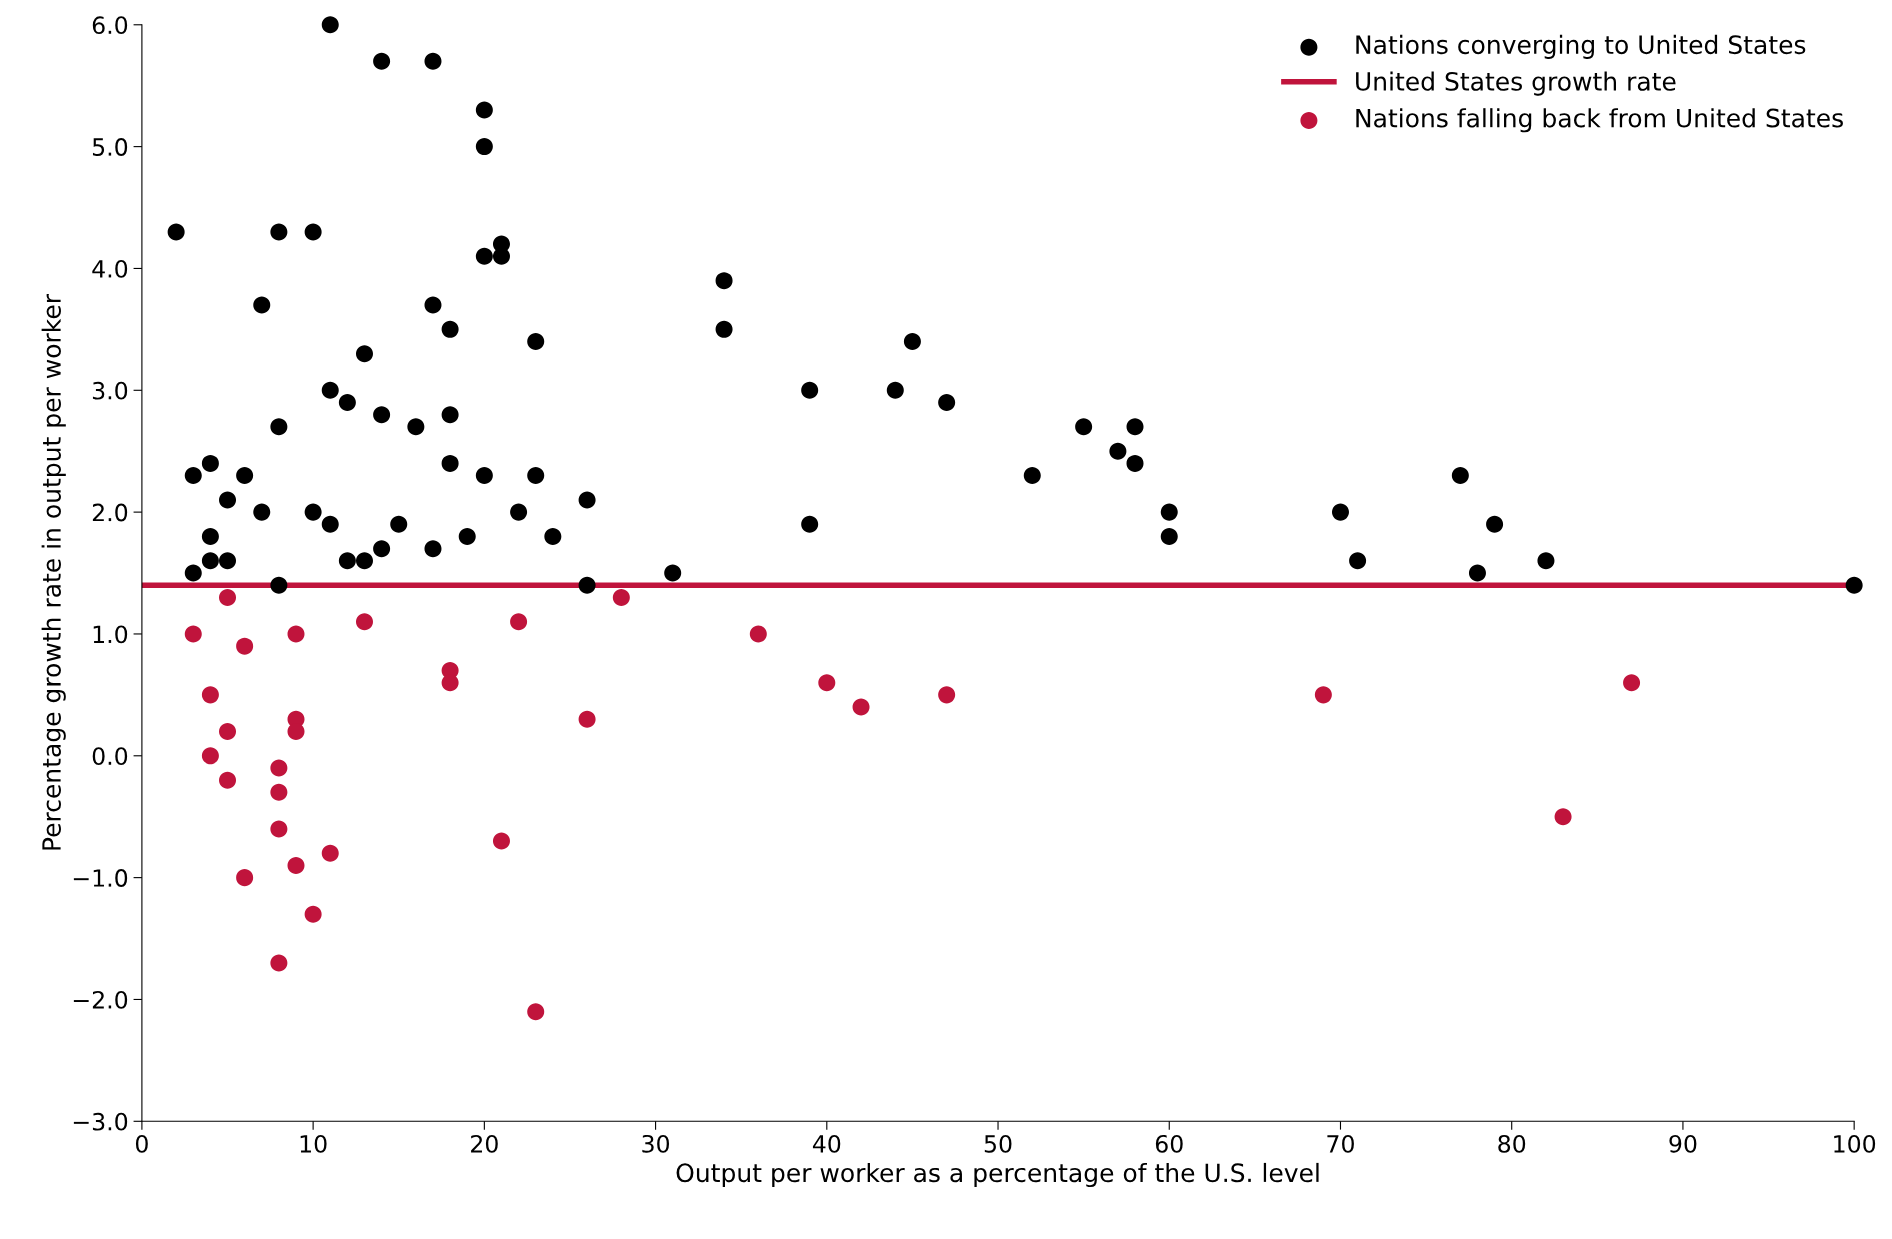 The height and width of the screenshot is (1239, 1892). Describe the element at coordinates (484, 1143) in the screenshot. I see `x-tick-label: 20` at that location.